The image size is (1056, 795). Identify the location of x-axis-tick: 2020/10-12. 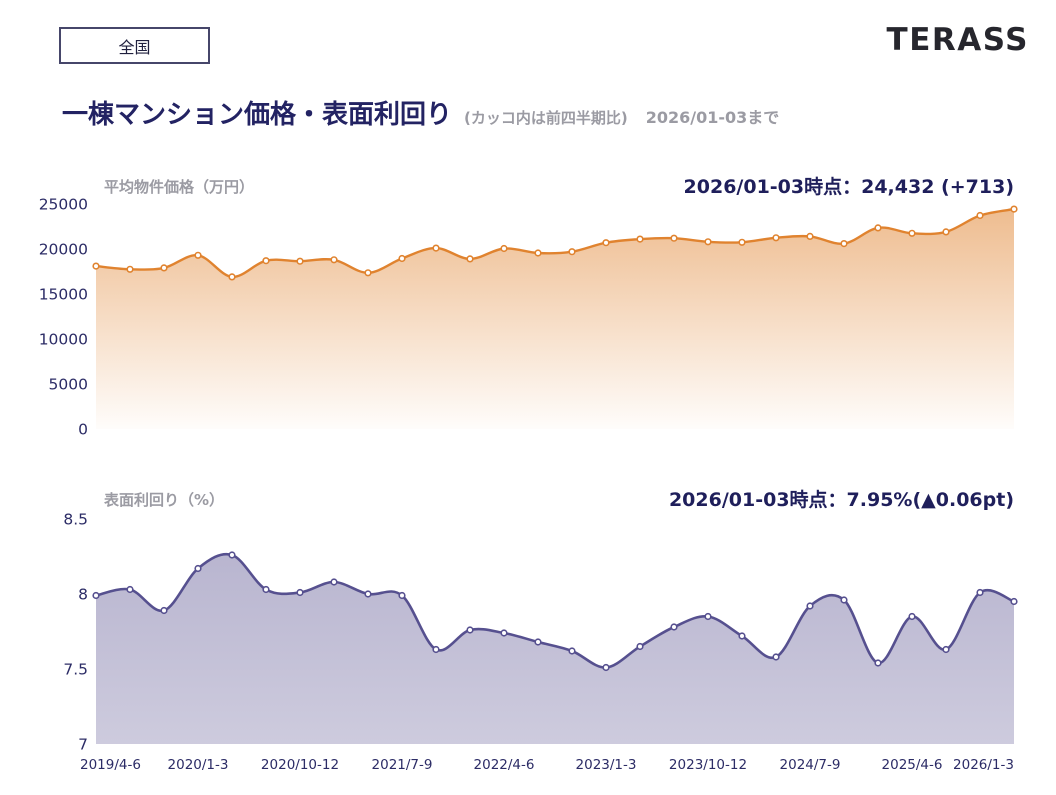
(300, 765).